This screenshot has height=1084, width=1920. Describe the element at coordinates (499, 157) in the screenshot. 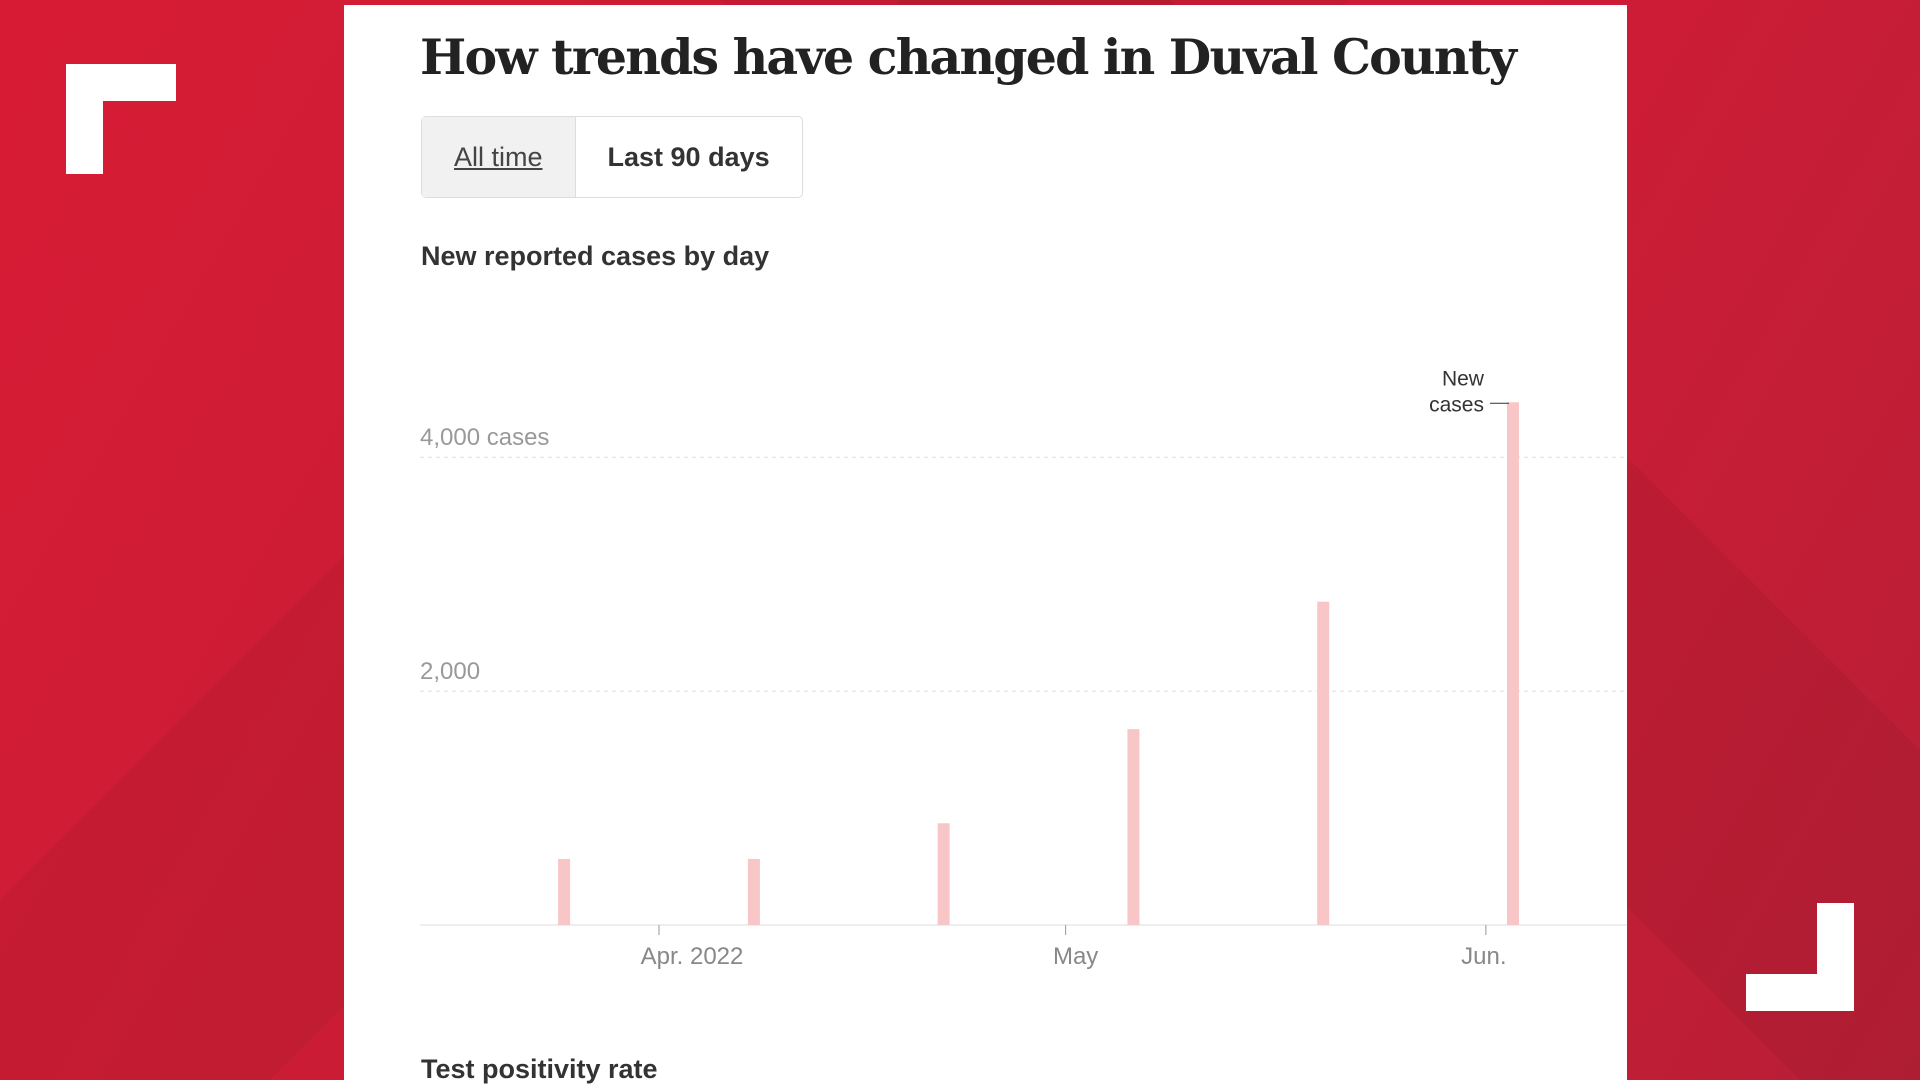

I see `toggle-all-time: All time` at that location.